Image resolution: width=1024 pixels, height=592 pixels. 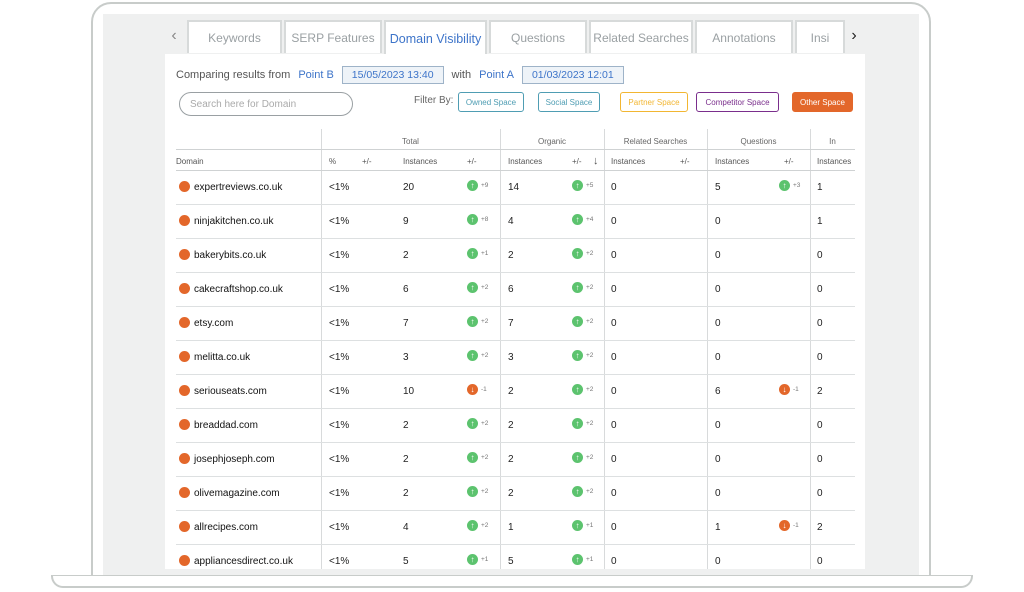 I want to click on domain-name: allrecipes.com, so click(x=226, y=527).